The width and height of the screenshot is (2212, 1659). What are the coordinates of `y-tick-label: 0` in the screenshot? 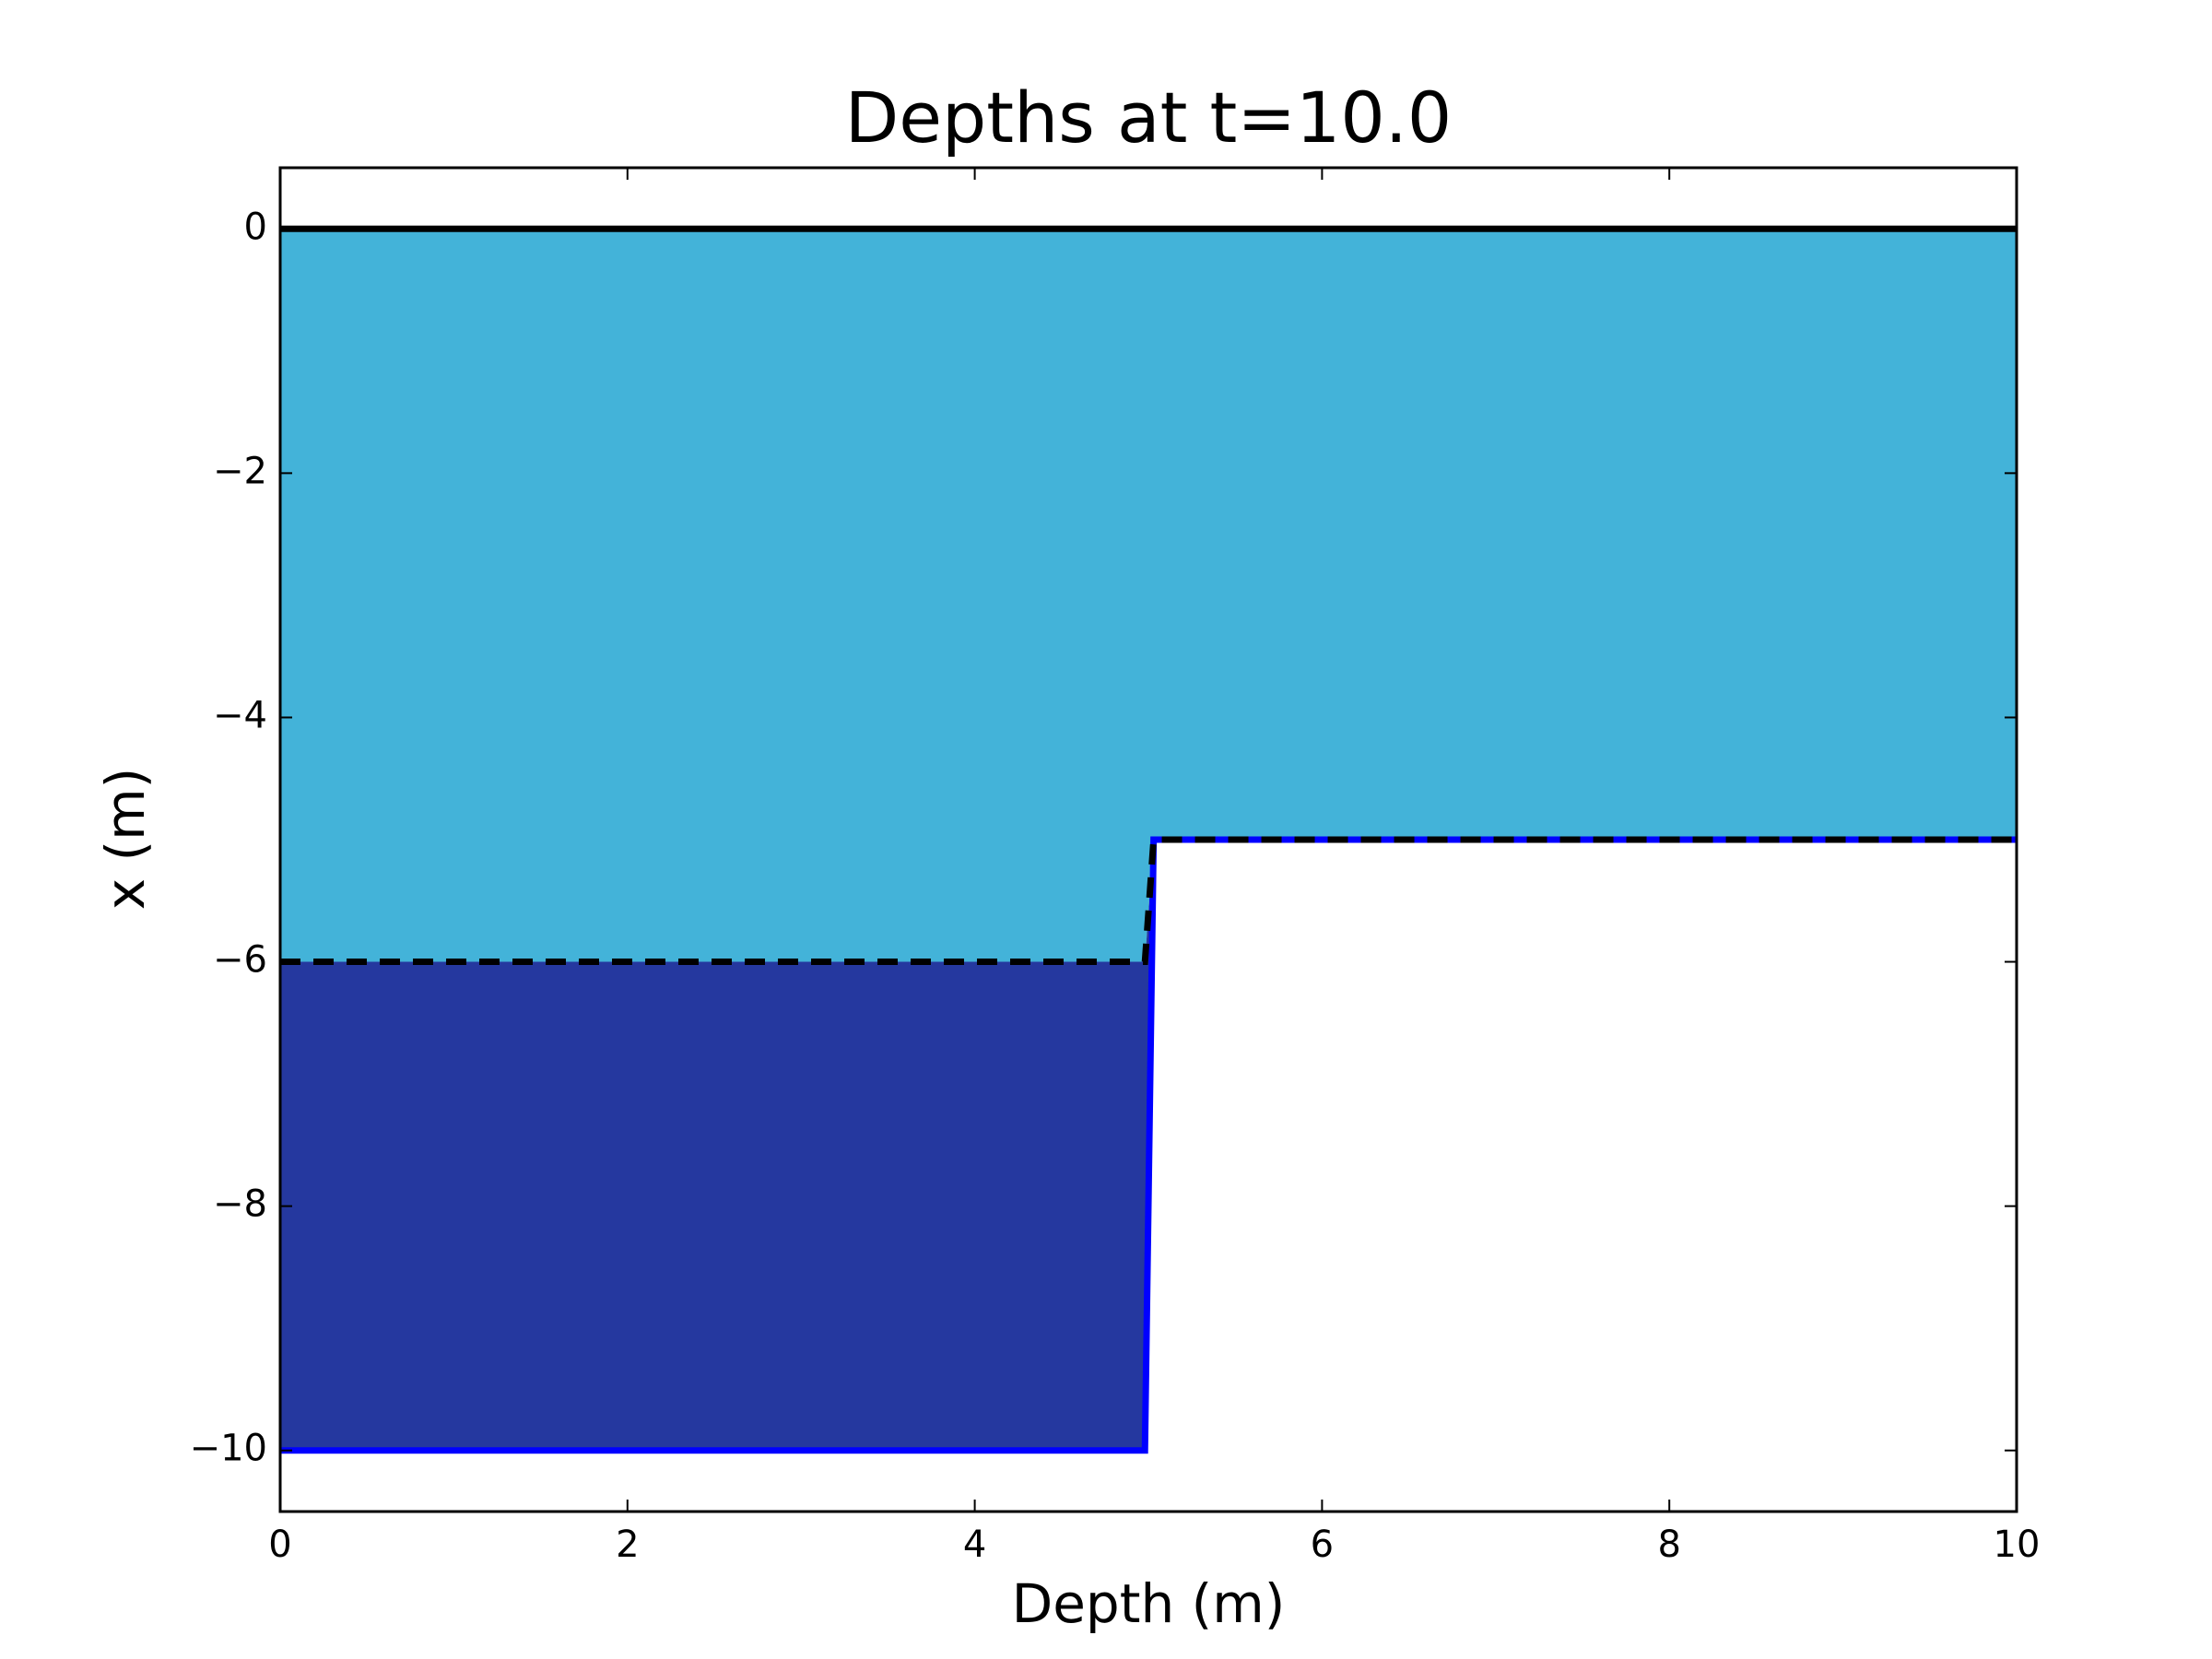 It's located at (255, 227).